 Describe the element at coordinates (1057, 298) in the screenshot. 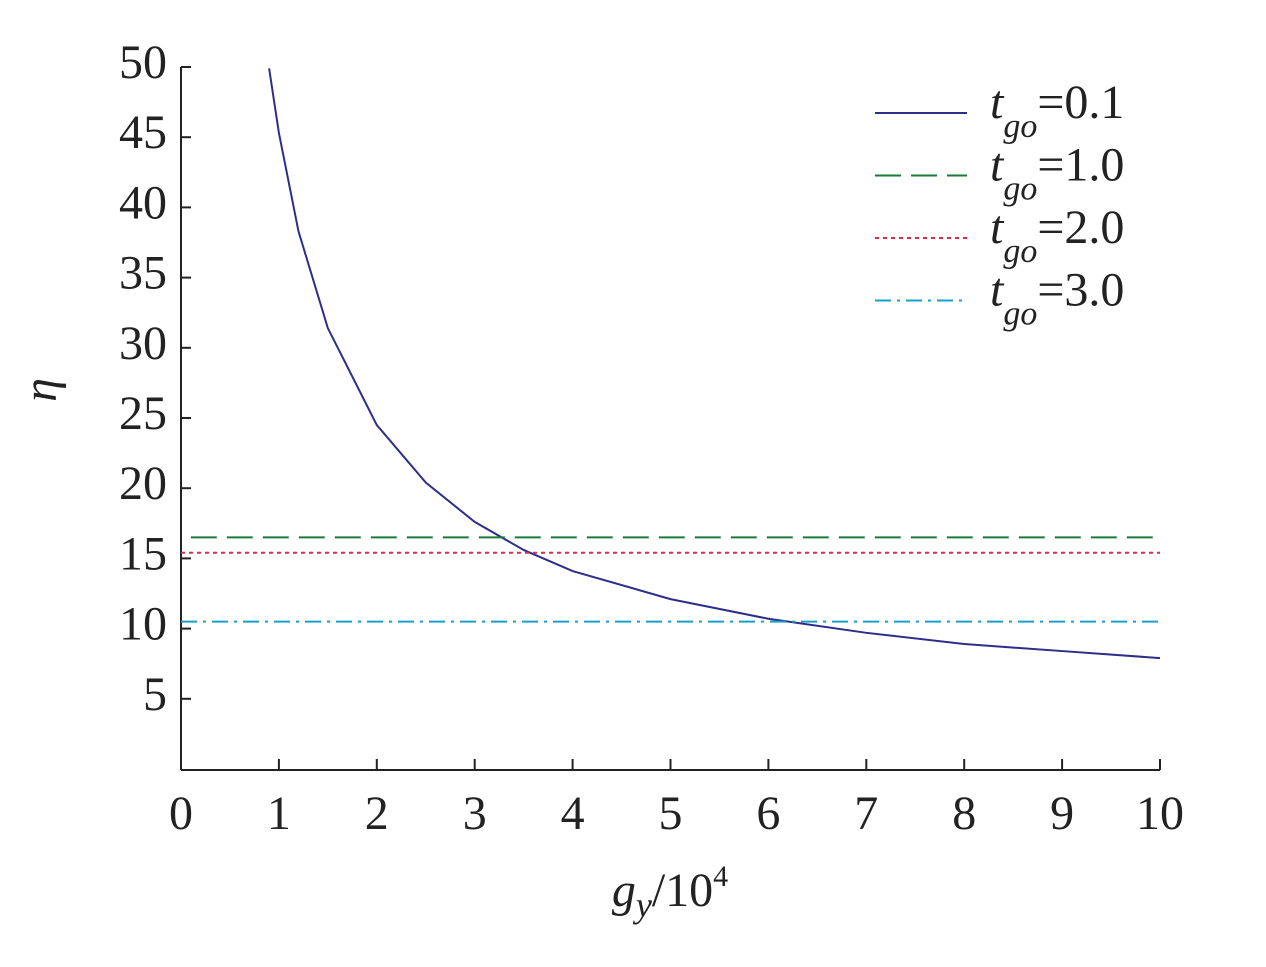

I see `legend-label: tgo=3.0` at that location.